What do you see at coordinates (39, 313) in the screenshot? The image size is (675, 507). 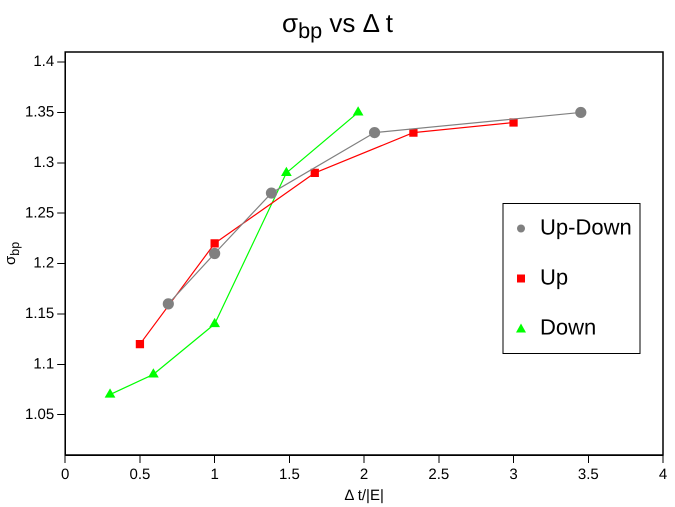 I see `y-tick-label: 1.15` at bounding box center [39, 313].